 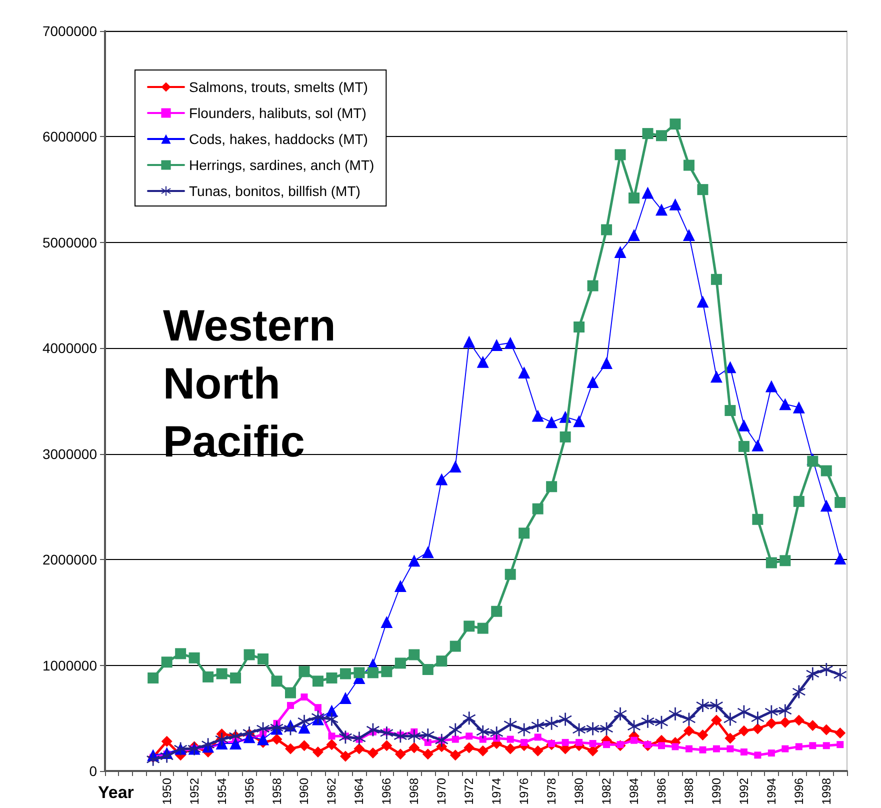 I want to click on x-tick-label: 1966, so click(x=387, y=791).